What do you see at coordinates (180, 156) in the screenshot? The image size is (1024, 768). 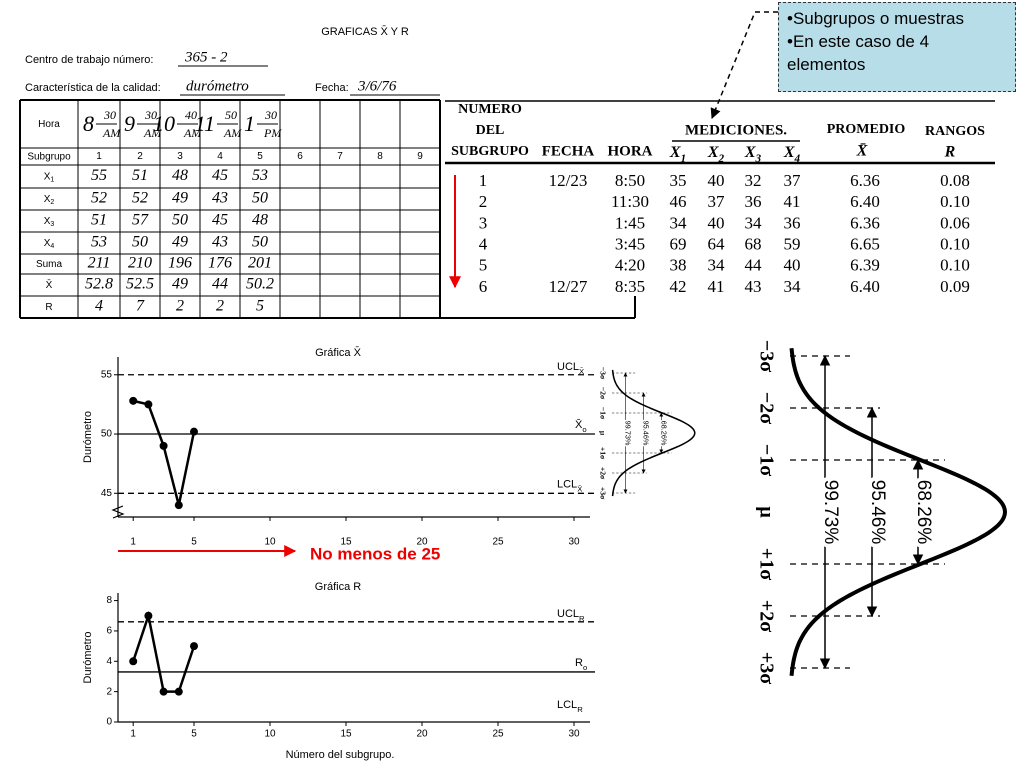 I see `subgroup-number: 3` at bounding box center [180, 156].